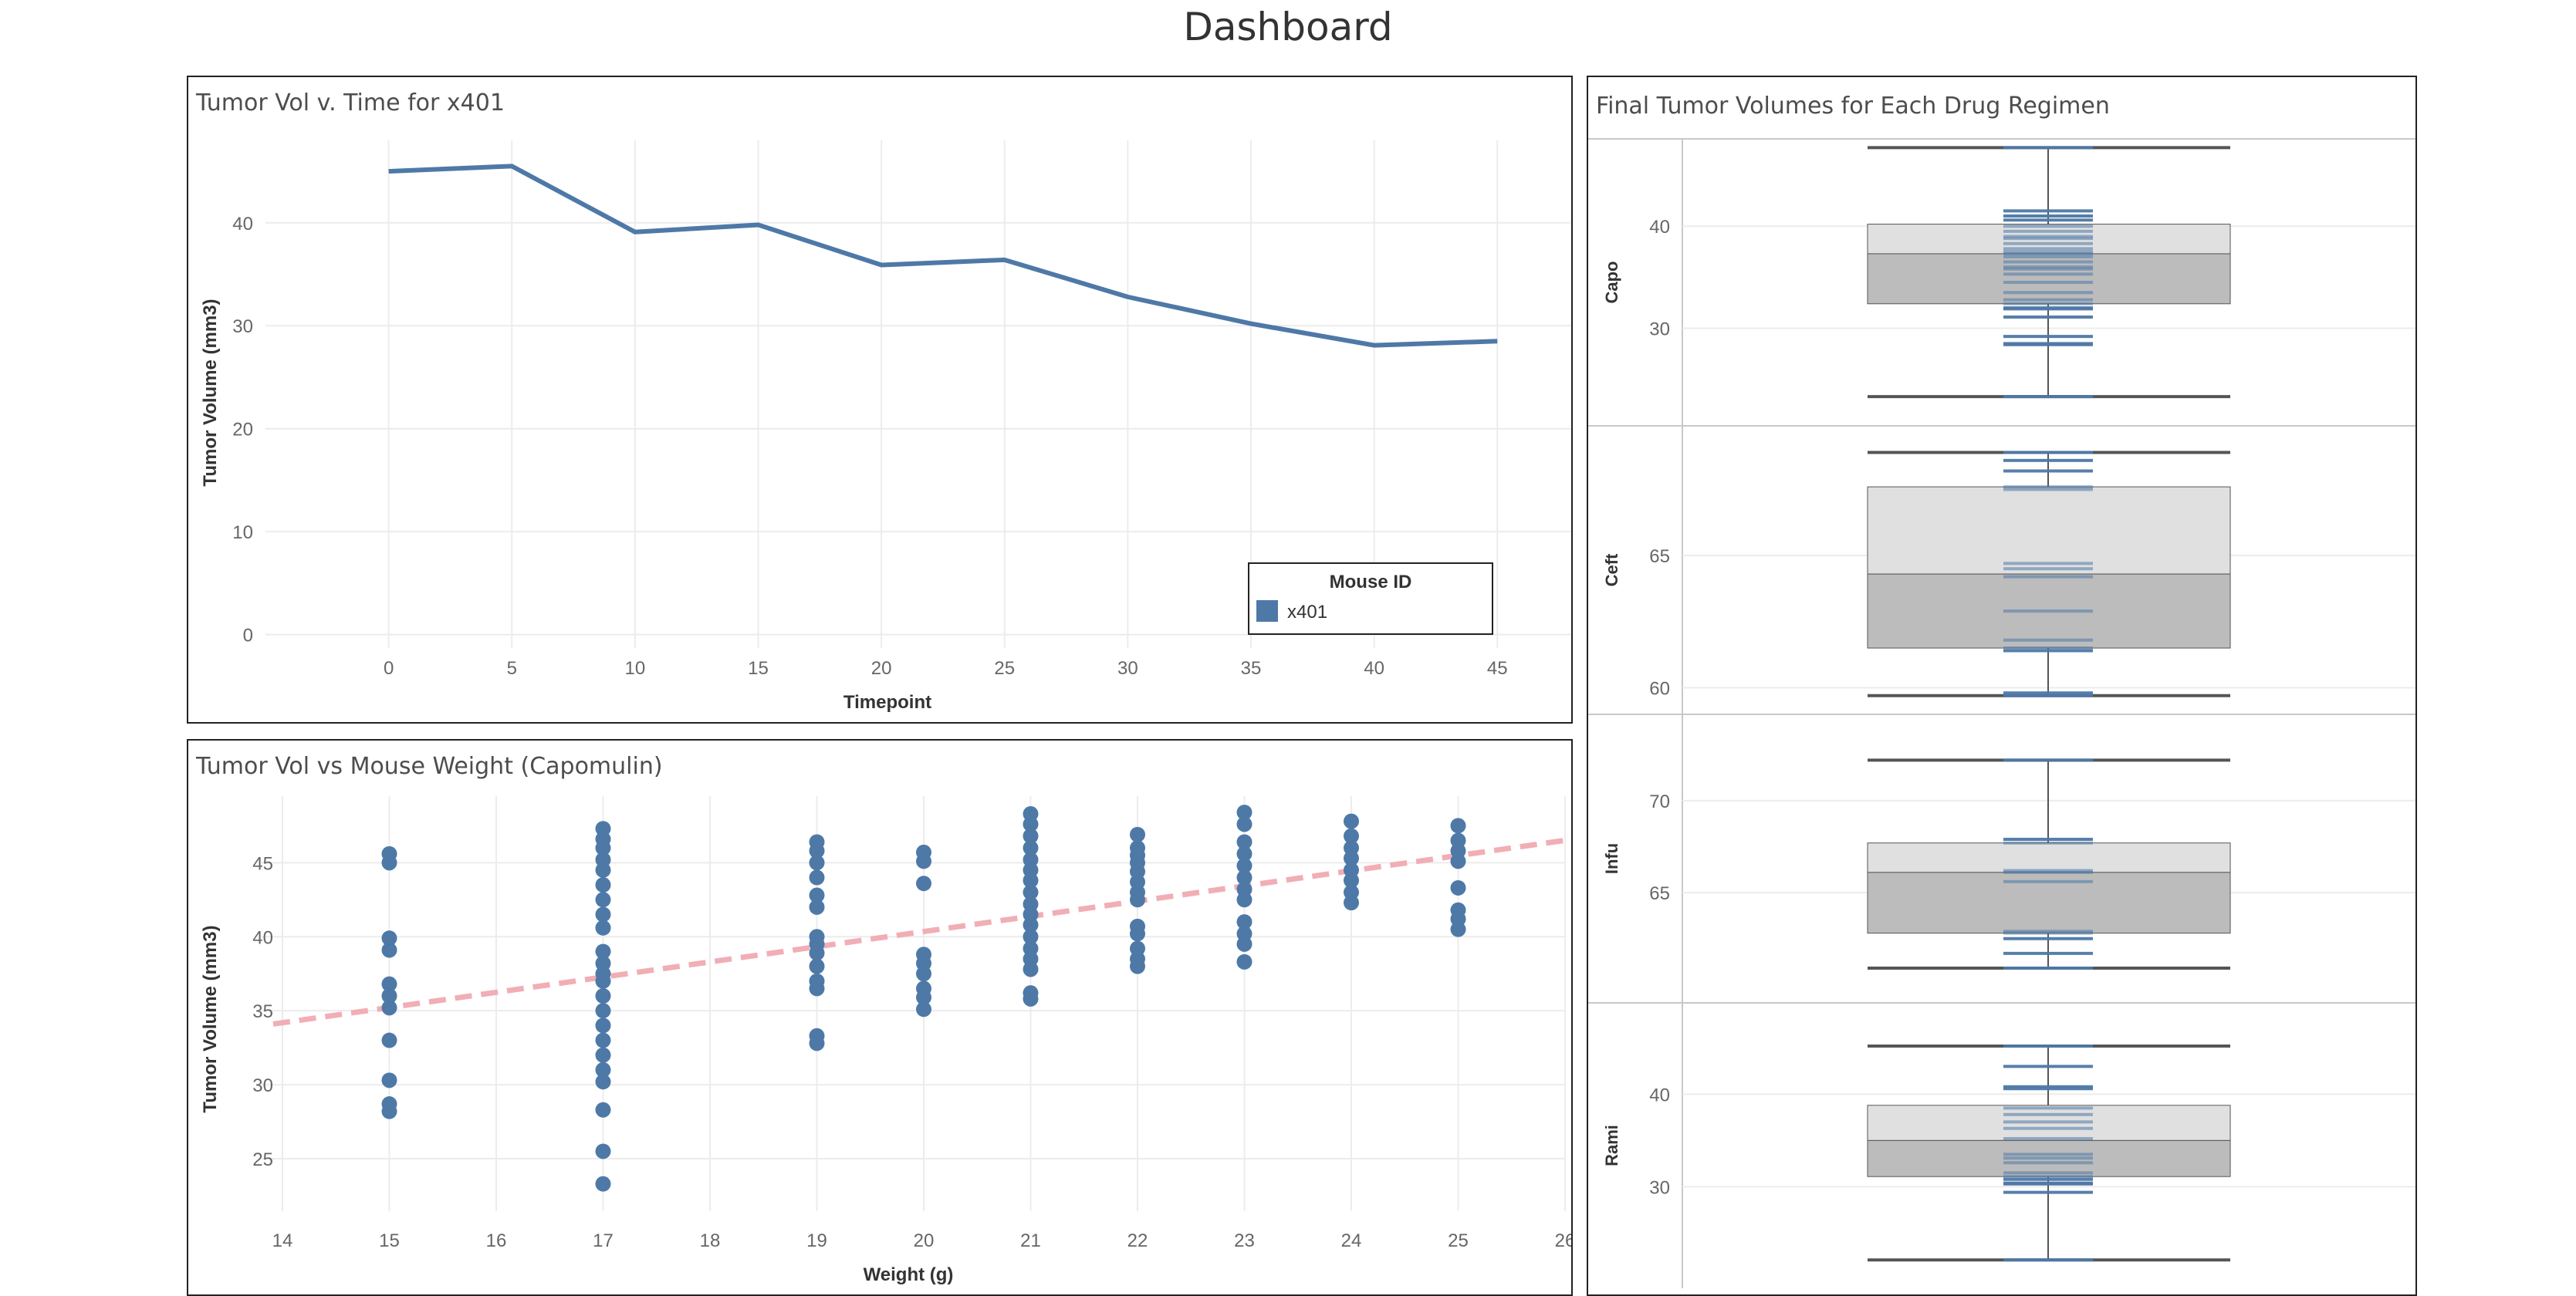 The image size is (2576, 1296). What do you see at coordinates (635, 668) in the screenshot?
I see `x-tick-label: 10` at bounding box center [635, 668].